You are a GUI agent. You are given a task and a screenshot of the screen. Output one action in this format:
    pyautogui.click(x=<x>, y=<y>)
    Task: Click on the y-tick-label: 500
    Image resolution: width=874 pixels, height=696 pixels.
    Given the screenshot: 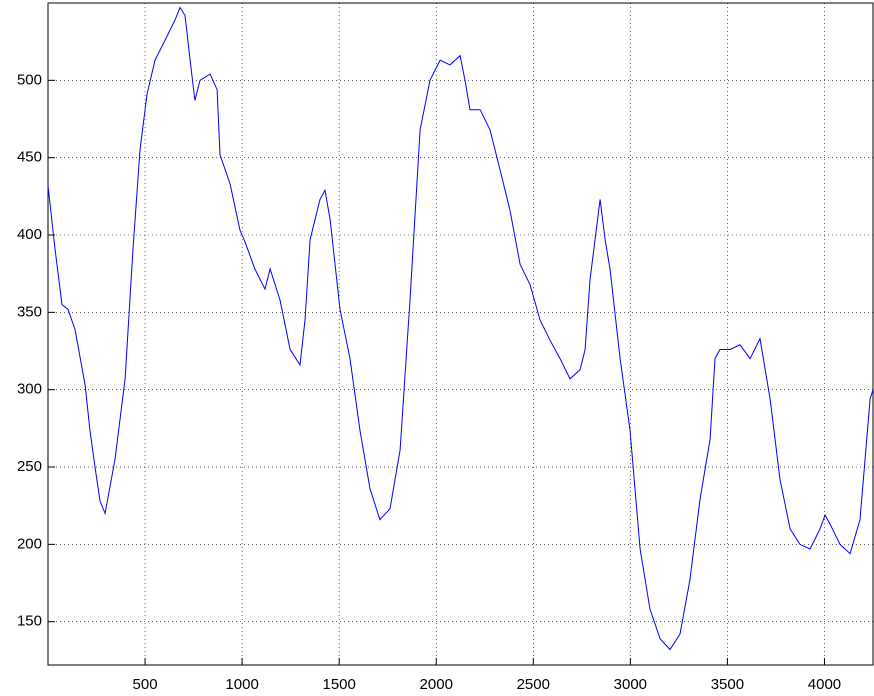 What is the action you would take?
    pyautogui.click(x=29, y=79)
    